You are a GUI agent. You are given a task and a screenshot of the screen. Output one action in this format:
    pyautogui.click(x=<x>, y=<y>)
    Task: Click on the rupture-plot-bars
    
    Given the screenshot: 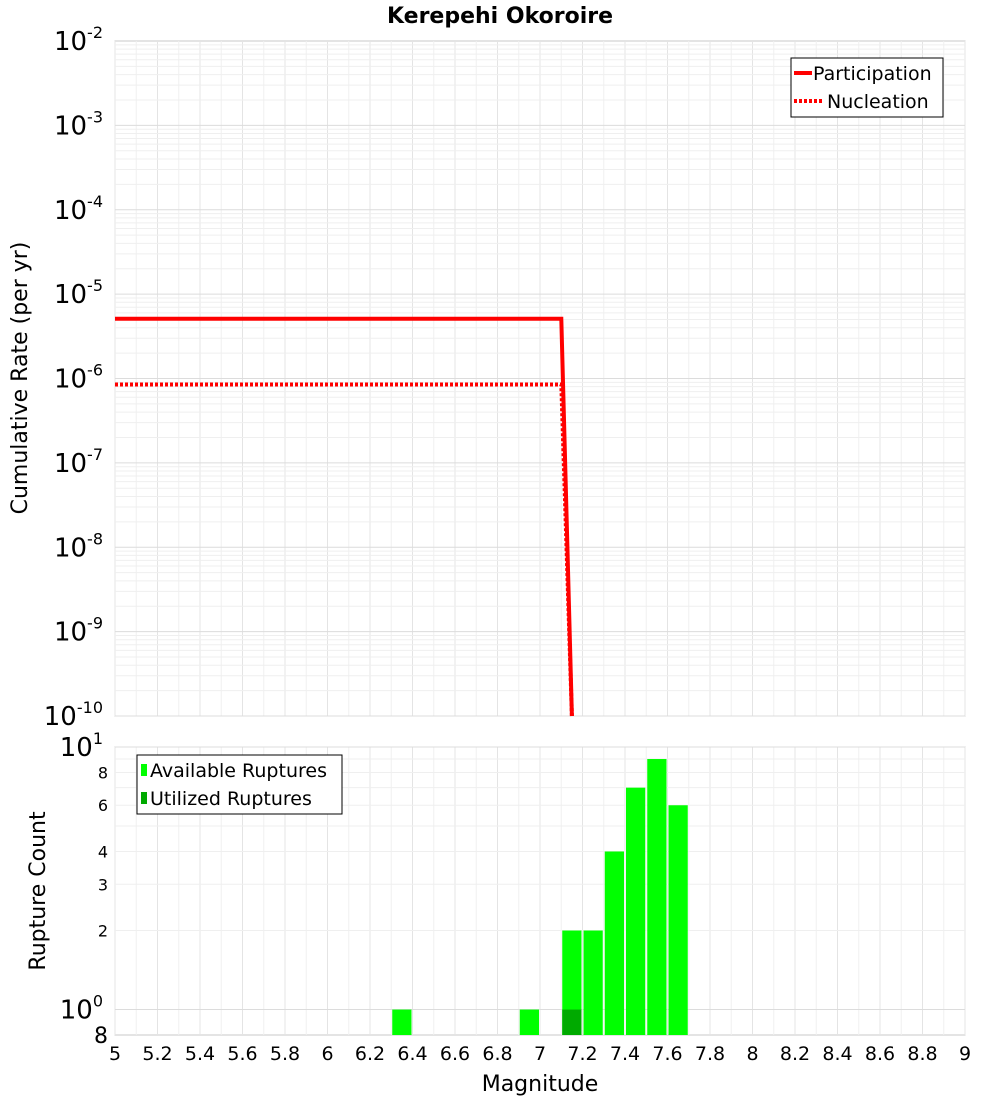 What is the action you would take?
    pyautogui.click(x=540, y=897)
    